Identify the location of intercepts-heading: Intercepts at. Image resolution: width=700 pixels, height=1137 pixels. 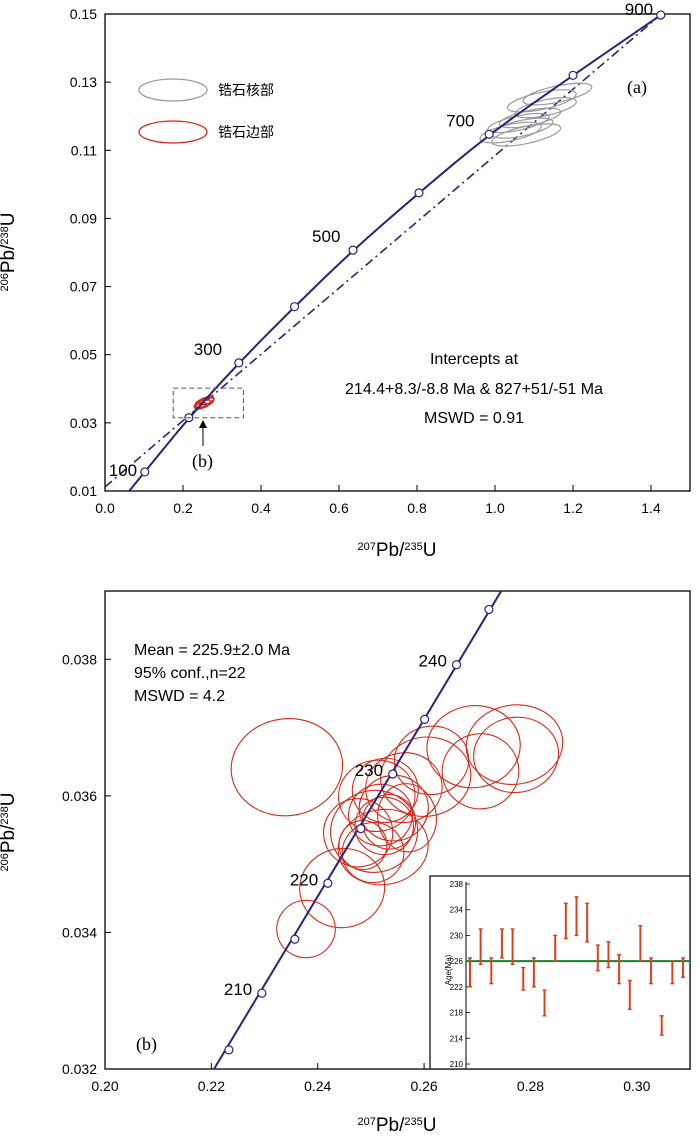
(474, 359).